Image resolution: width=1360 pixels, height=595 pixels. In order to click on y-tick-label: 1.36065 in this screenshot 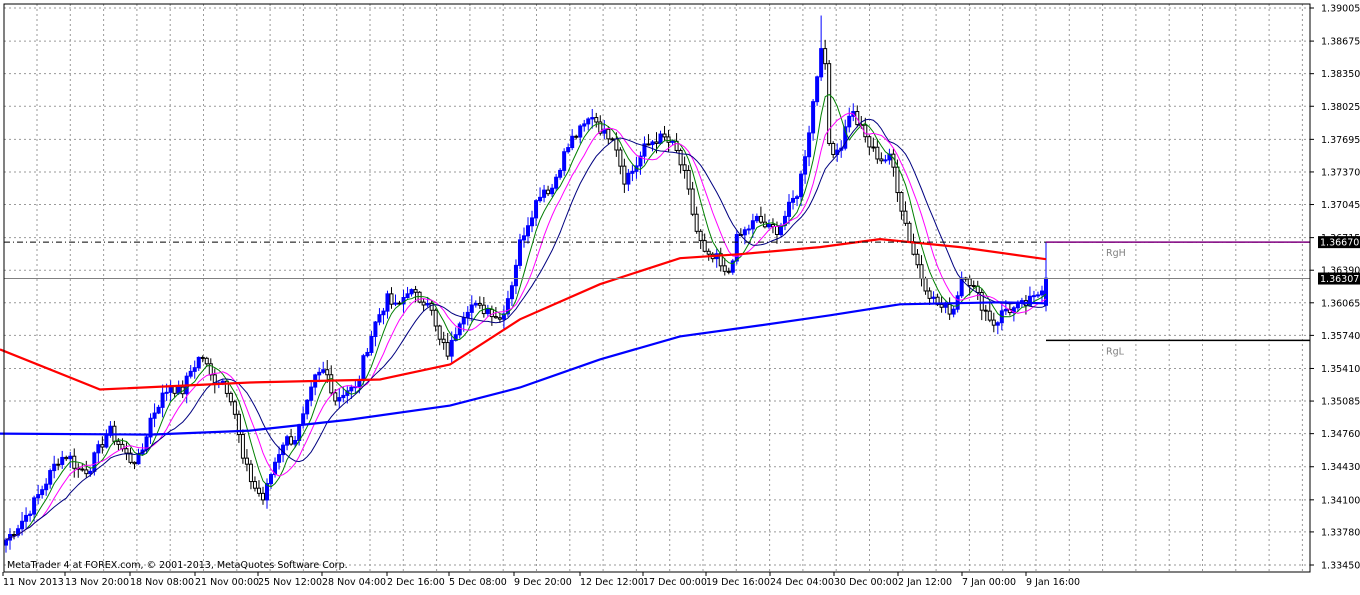, I will do `click(1340, 303)`.